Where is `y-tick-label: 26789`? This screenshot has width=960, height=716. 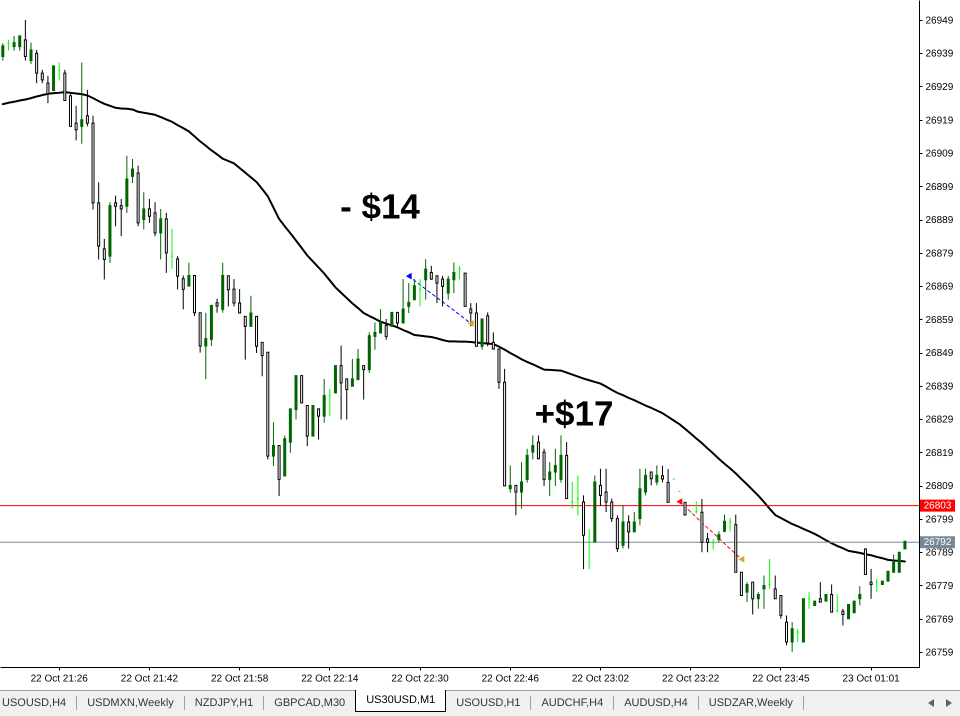
y-tick-label: 26789 is located at coordinates (940, 553).